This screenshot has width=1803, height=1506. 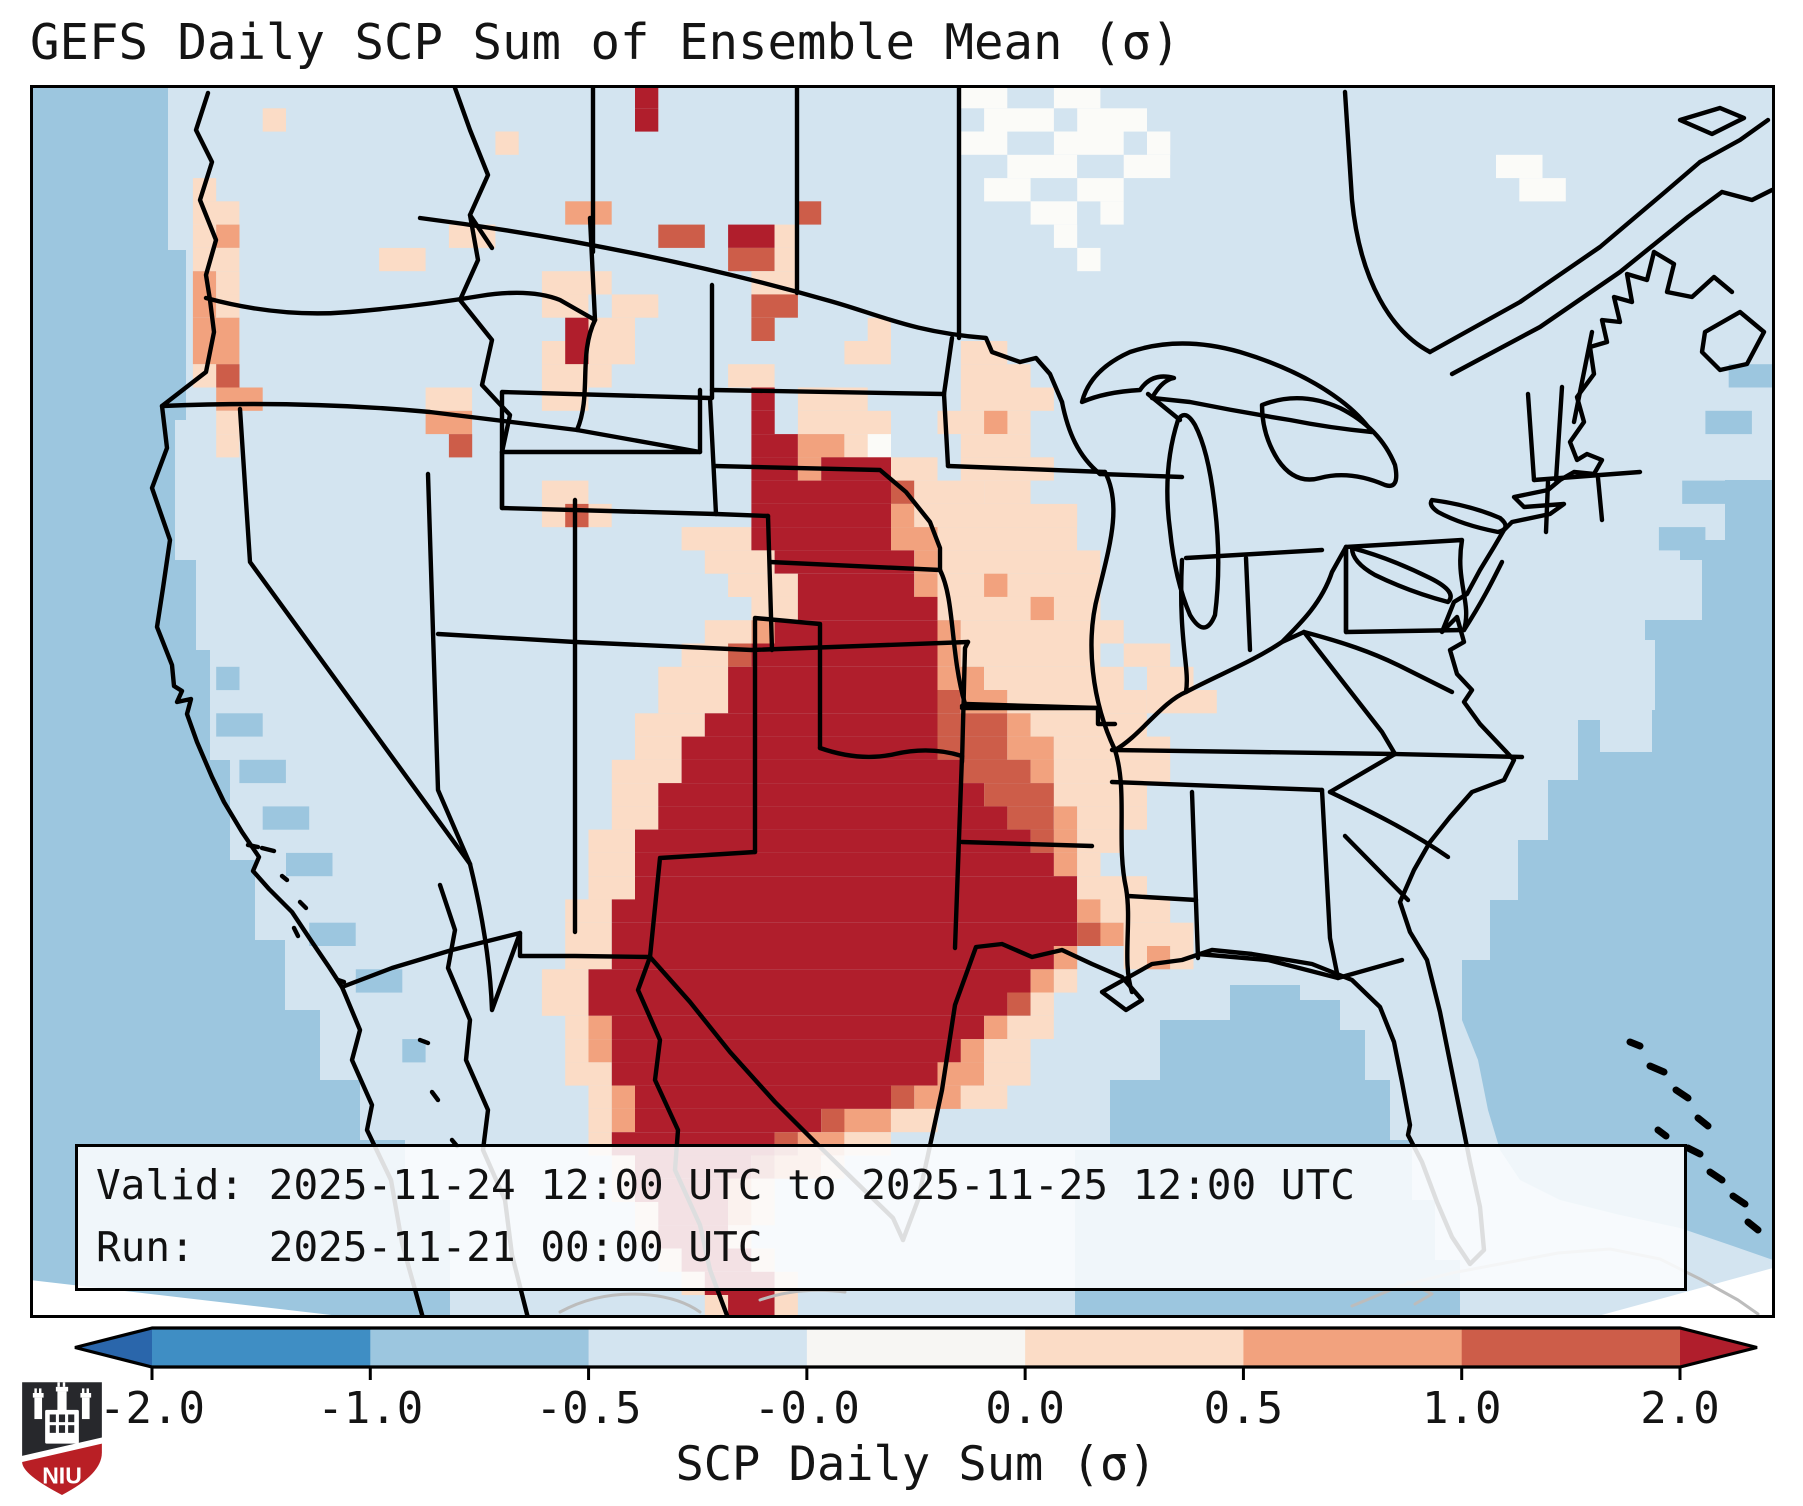 I want to click on colorbar-tick-label: 0.5, so click(x=1243, y=1408).